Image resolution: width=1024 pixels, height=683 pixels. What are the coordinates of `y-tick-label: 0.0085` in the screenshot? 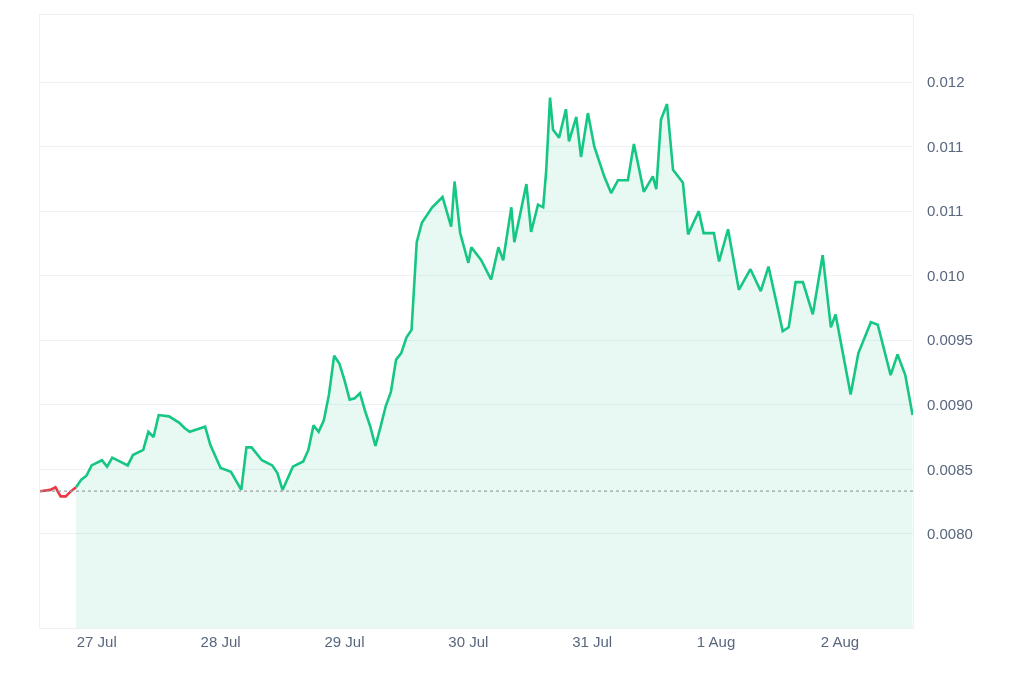 It's located at (950, 469).